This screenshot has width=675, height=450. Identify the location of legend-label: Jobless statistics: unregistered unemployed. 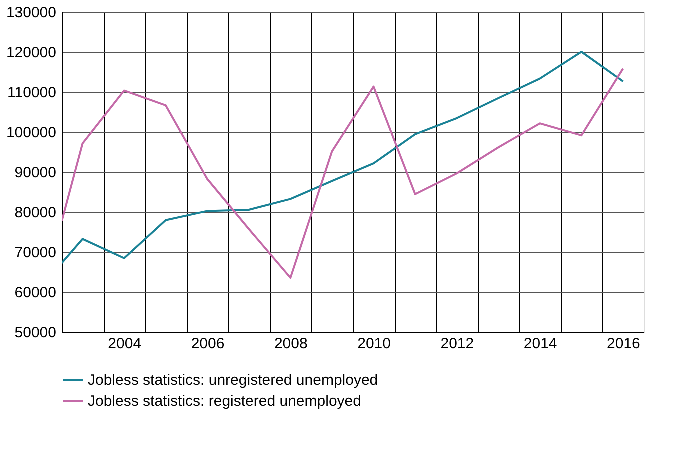
(233, 380).